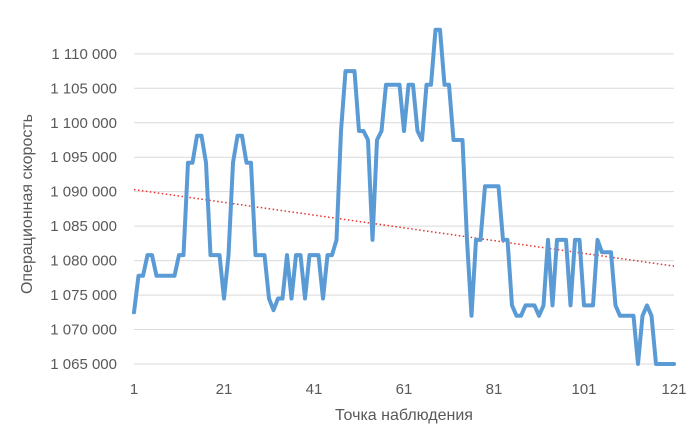  I want to click on y-tick-label: 1 065 000, so click(83, 364).